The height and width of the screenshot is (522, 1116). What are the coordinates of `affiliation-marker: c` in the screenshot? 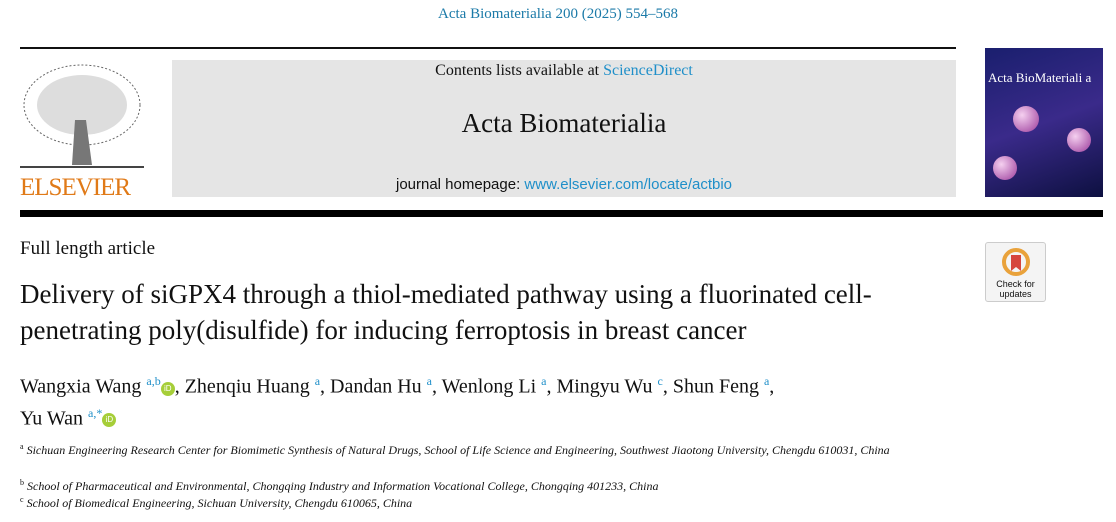 It's located at (660, 381).